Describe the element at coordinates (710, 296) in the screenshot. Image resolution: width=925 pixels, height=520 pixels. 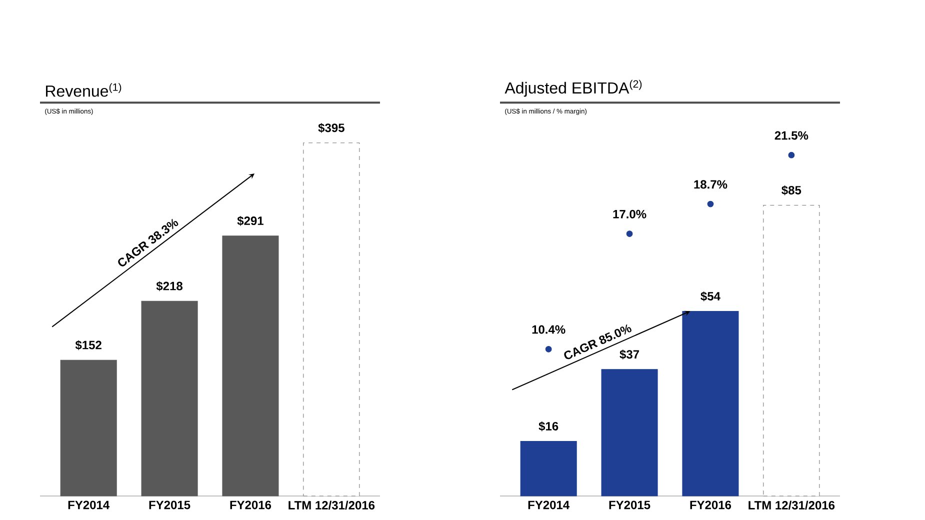
I see `data-label: $54` at that location.